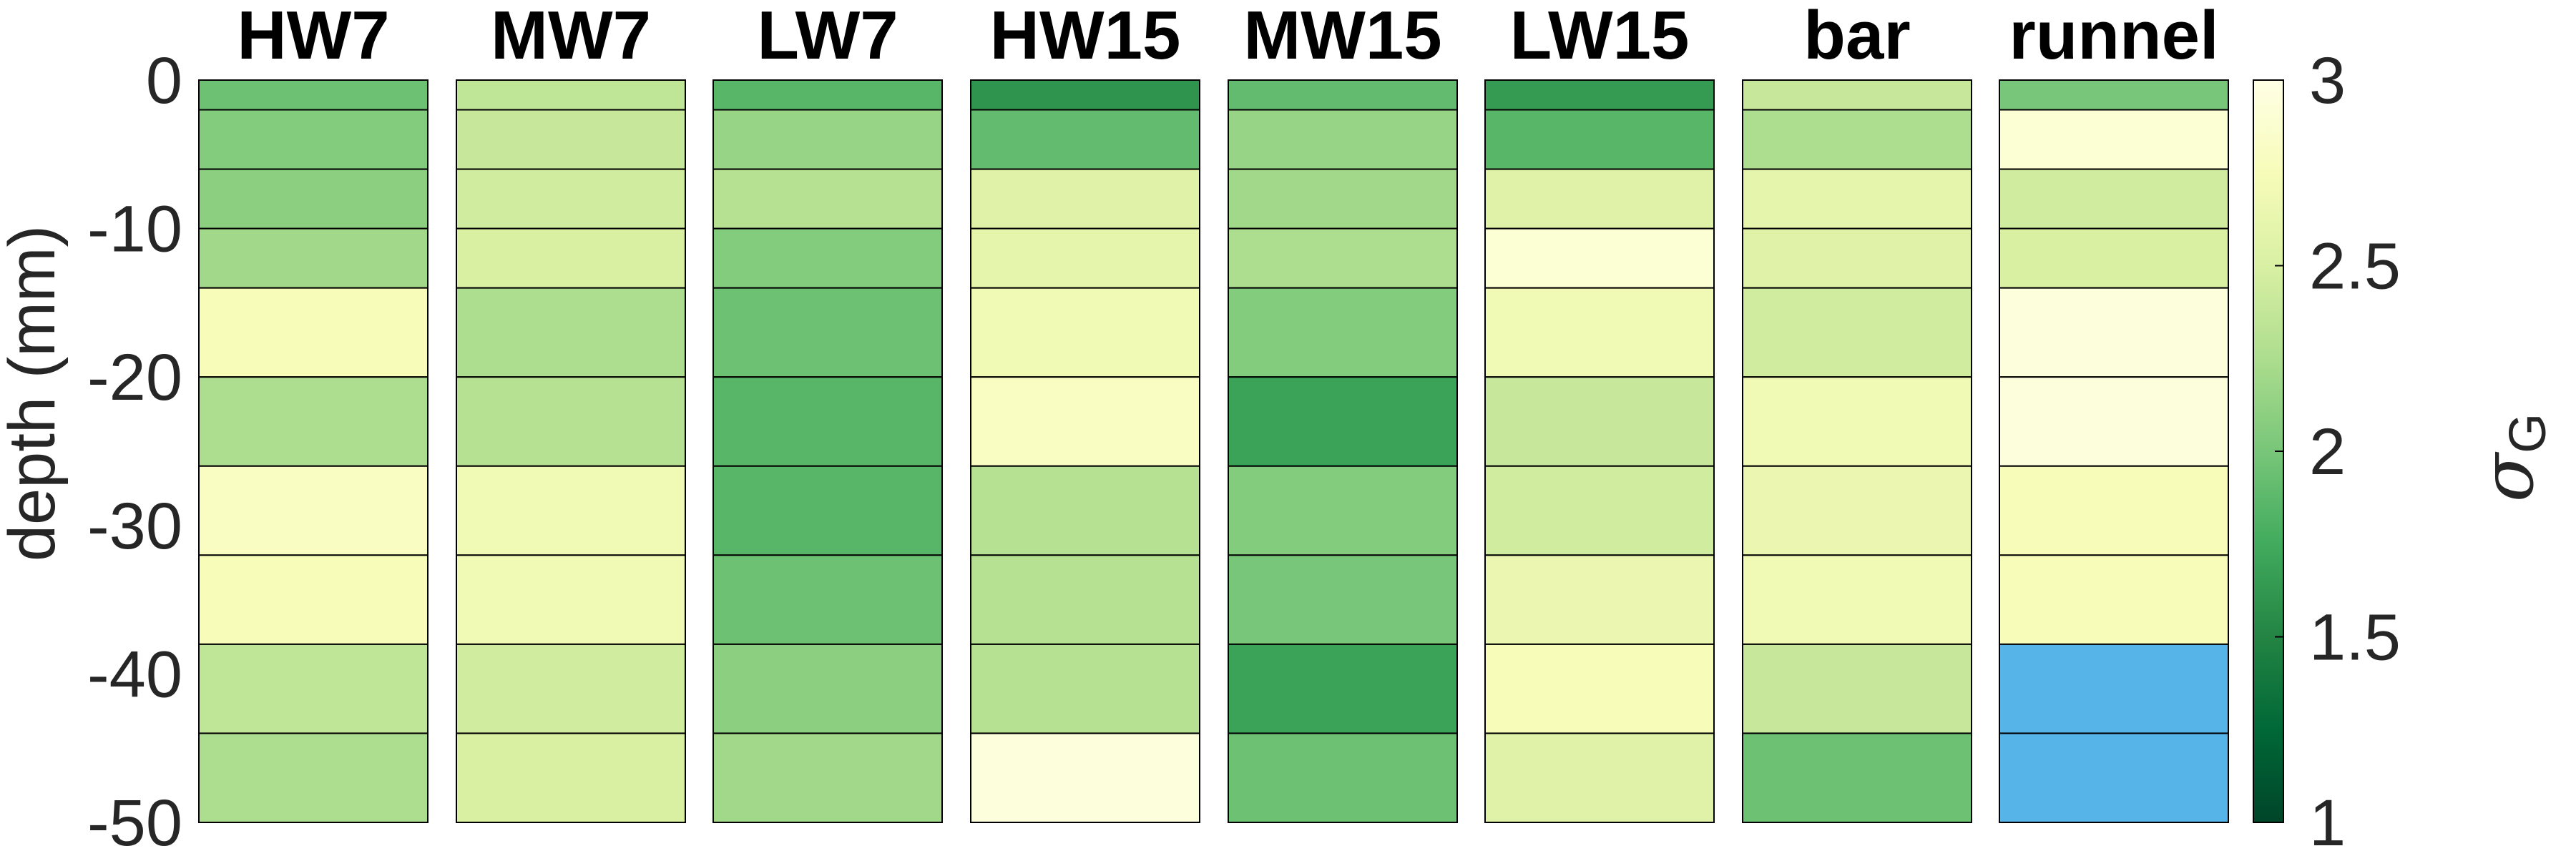  I want to click on column-title-lw15: LW15, so click(1600, 37).